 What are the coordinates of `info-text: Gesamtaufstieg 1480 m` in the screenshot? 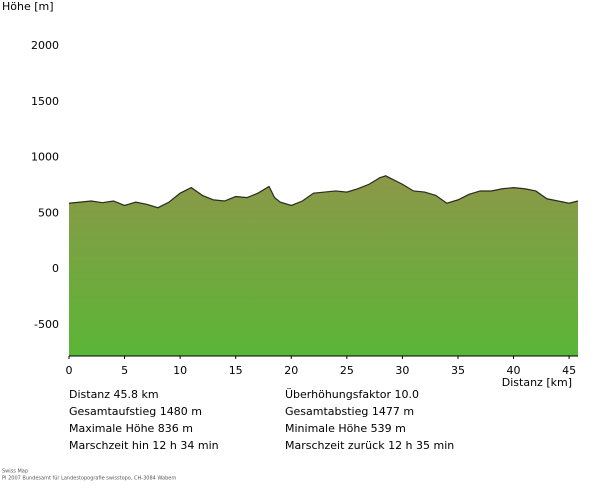 It's located at (135, 411).